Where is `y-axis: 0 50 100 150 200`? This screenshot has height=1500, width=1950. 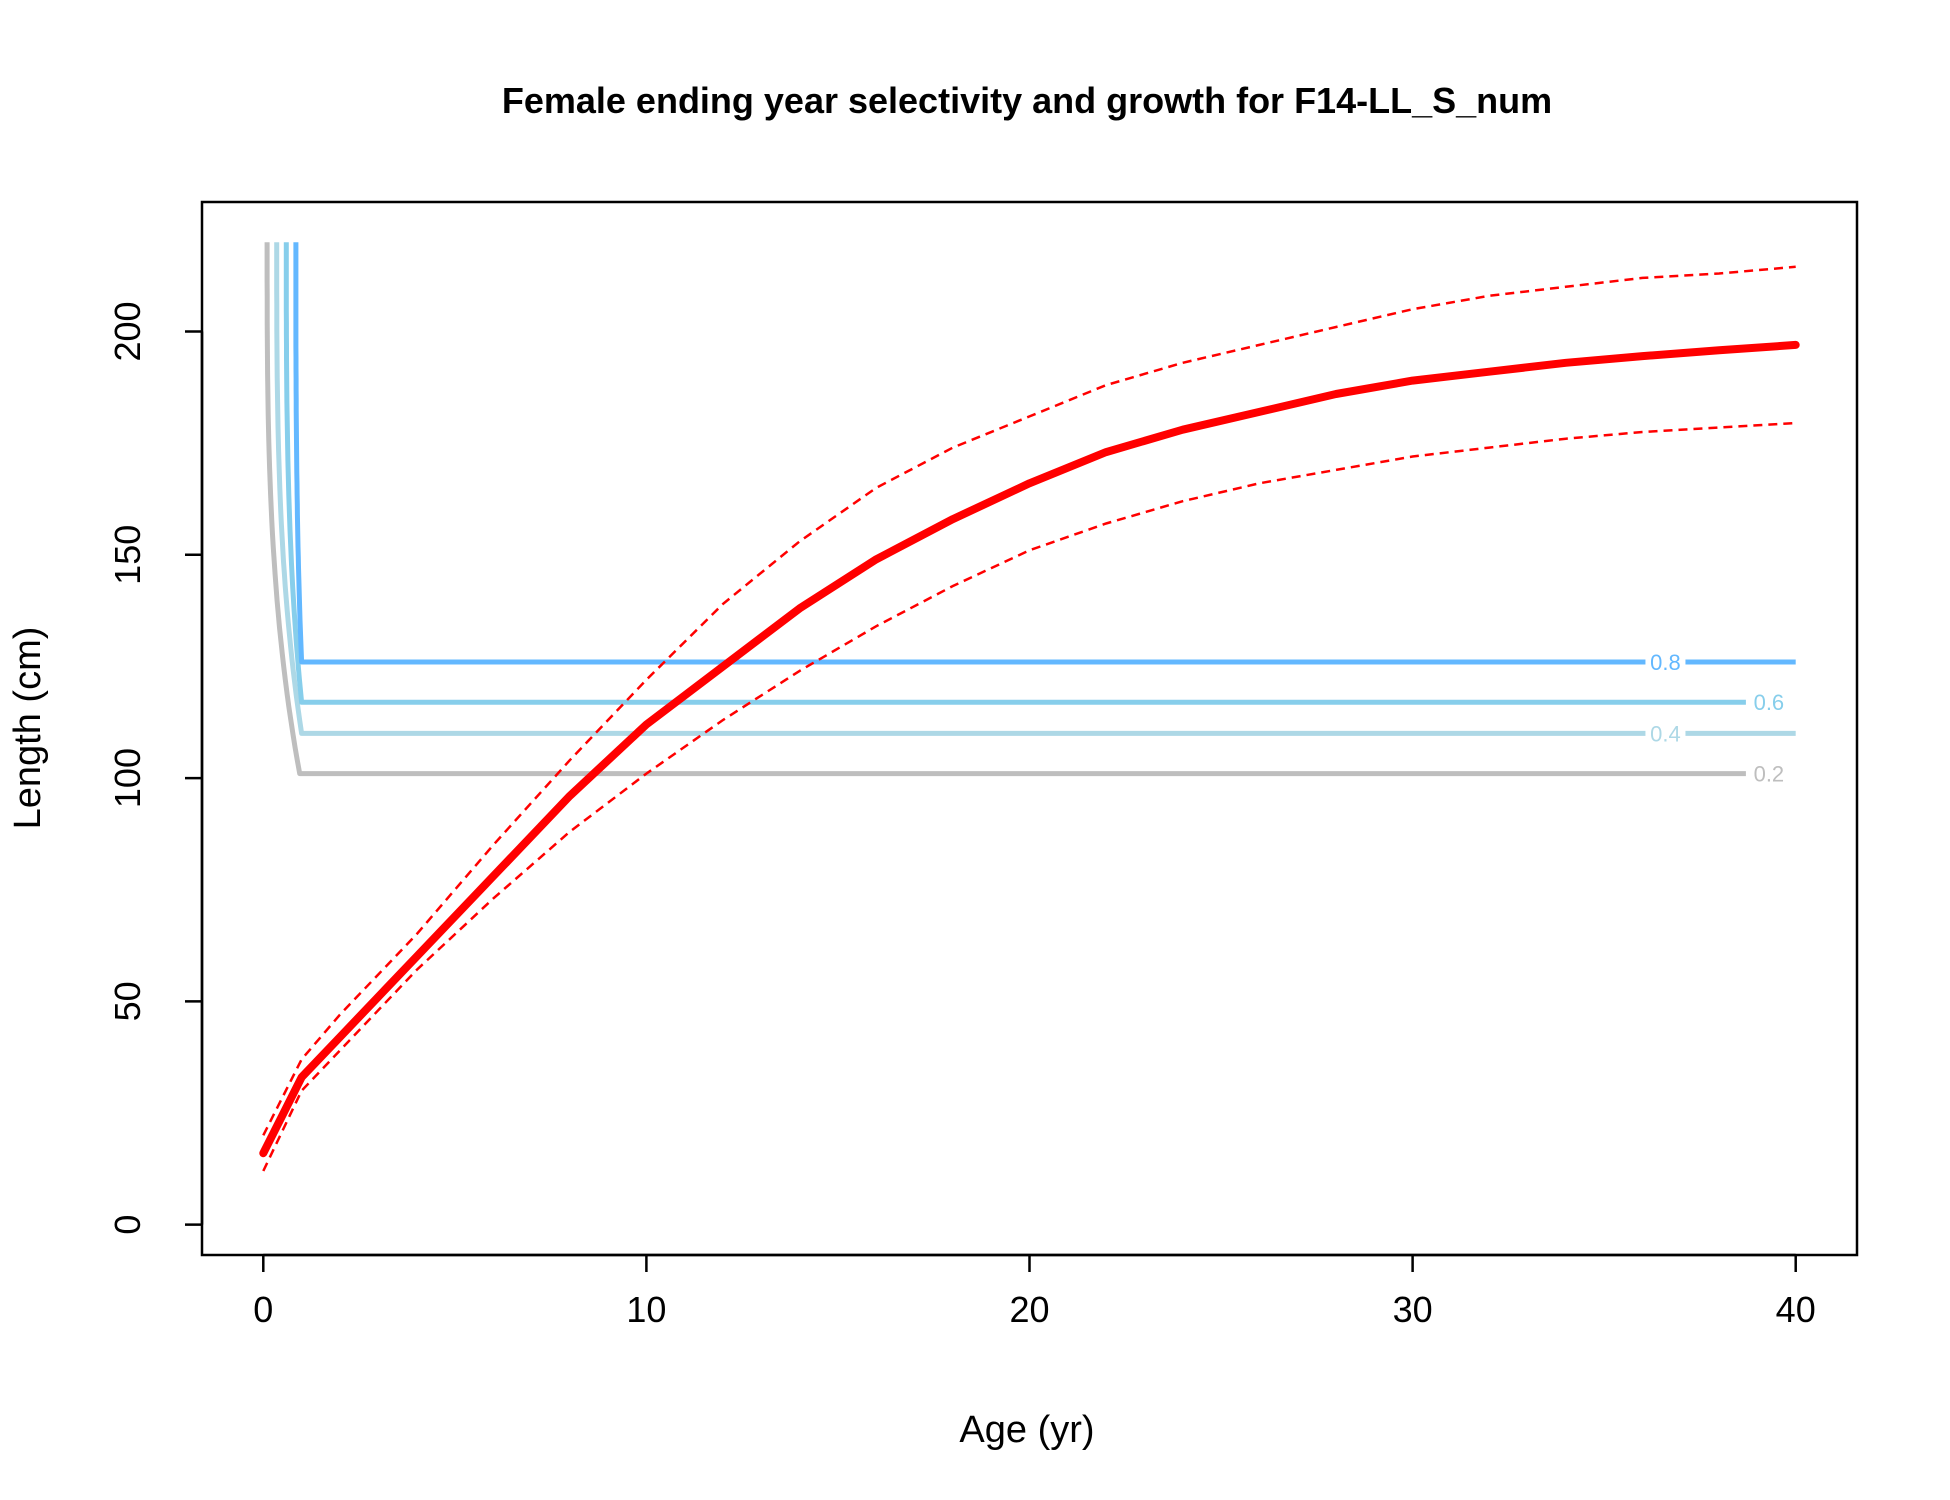
y-axis: 0 50 100 150 200 is located at coordinates (155, 768).